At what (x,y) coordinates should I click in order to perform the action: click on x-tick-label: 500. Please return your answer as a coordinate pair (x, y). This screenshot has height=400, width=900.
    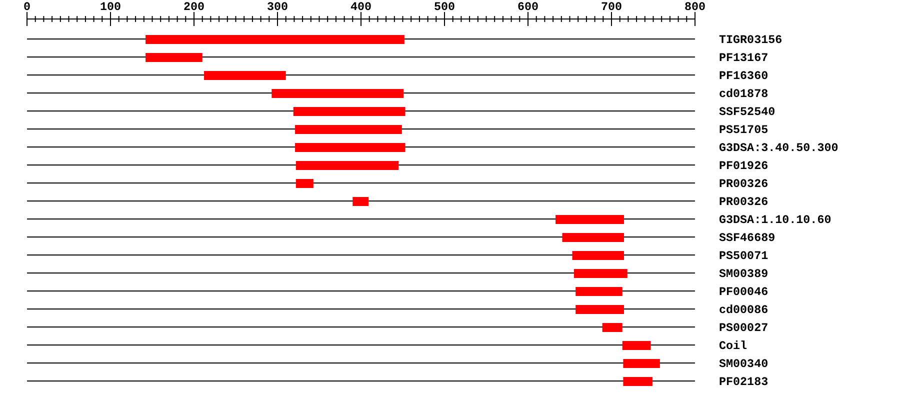
    Looking at the image, I should click on (445, 7).